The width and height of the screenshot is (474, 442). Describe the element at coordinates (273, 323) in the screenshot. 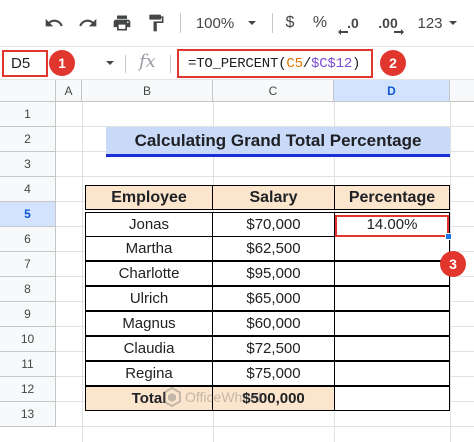

I see `salary-cell: $60,000` at that location.